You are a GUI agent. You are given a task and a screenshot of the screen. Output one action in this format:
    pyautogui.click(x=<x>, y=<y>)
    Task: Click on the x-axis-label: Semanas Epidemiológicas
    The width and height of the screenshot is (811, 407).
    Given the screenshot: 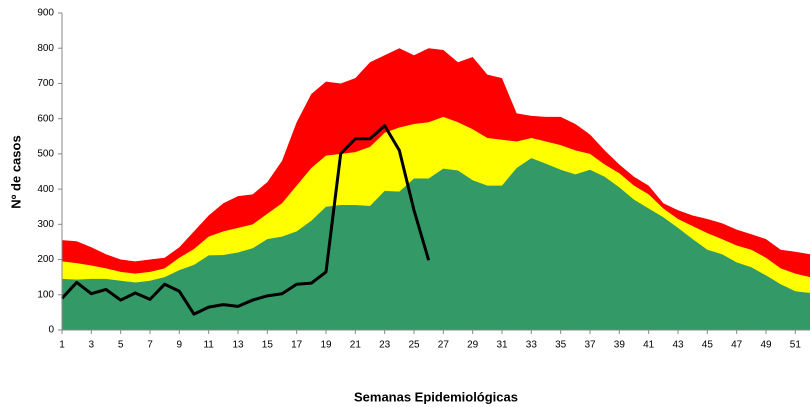 What is the action you would take?
    pyautogui.click(x=436, y=396)
    